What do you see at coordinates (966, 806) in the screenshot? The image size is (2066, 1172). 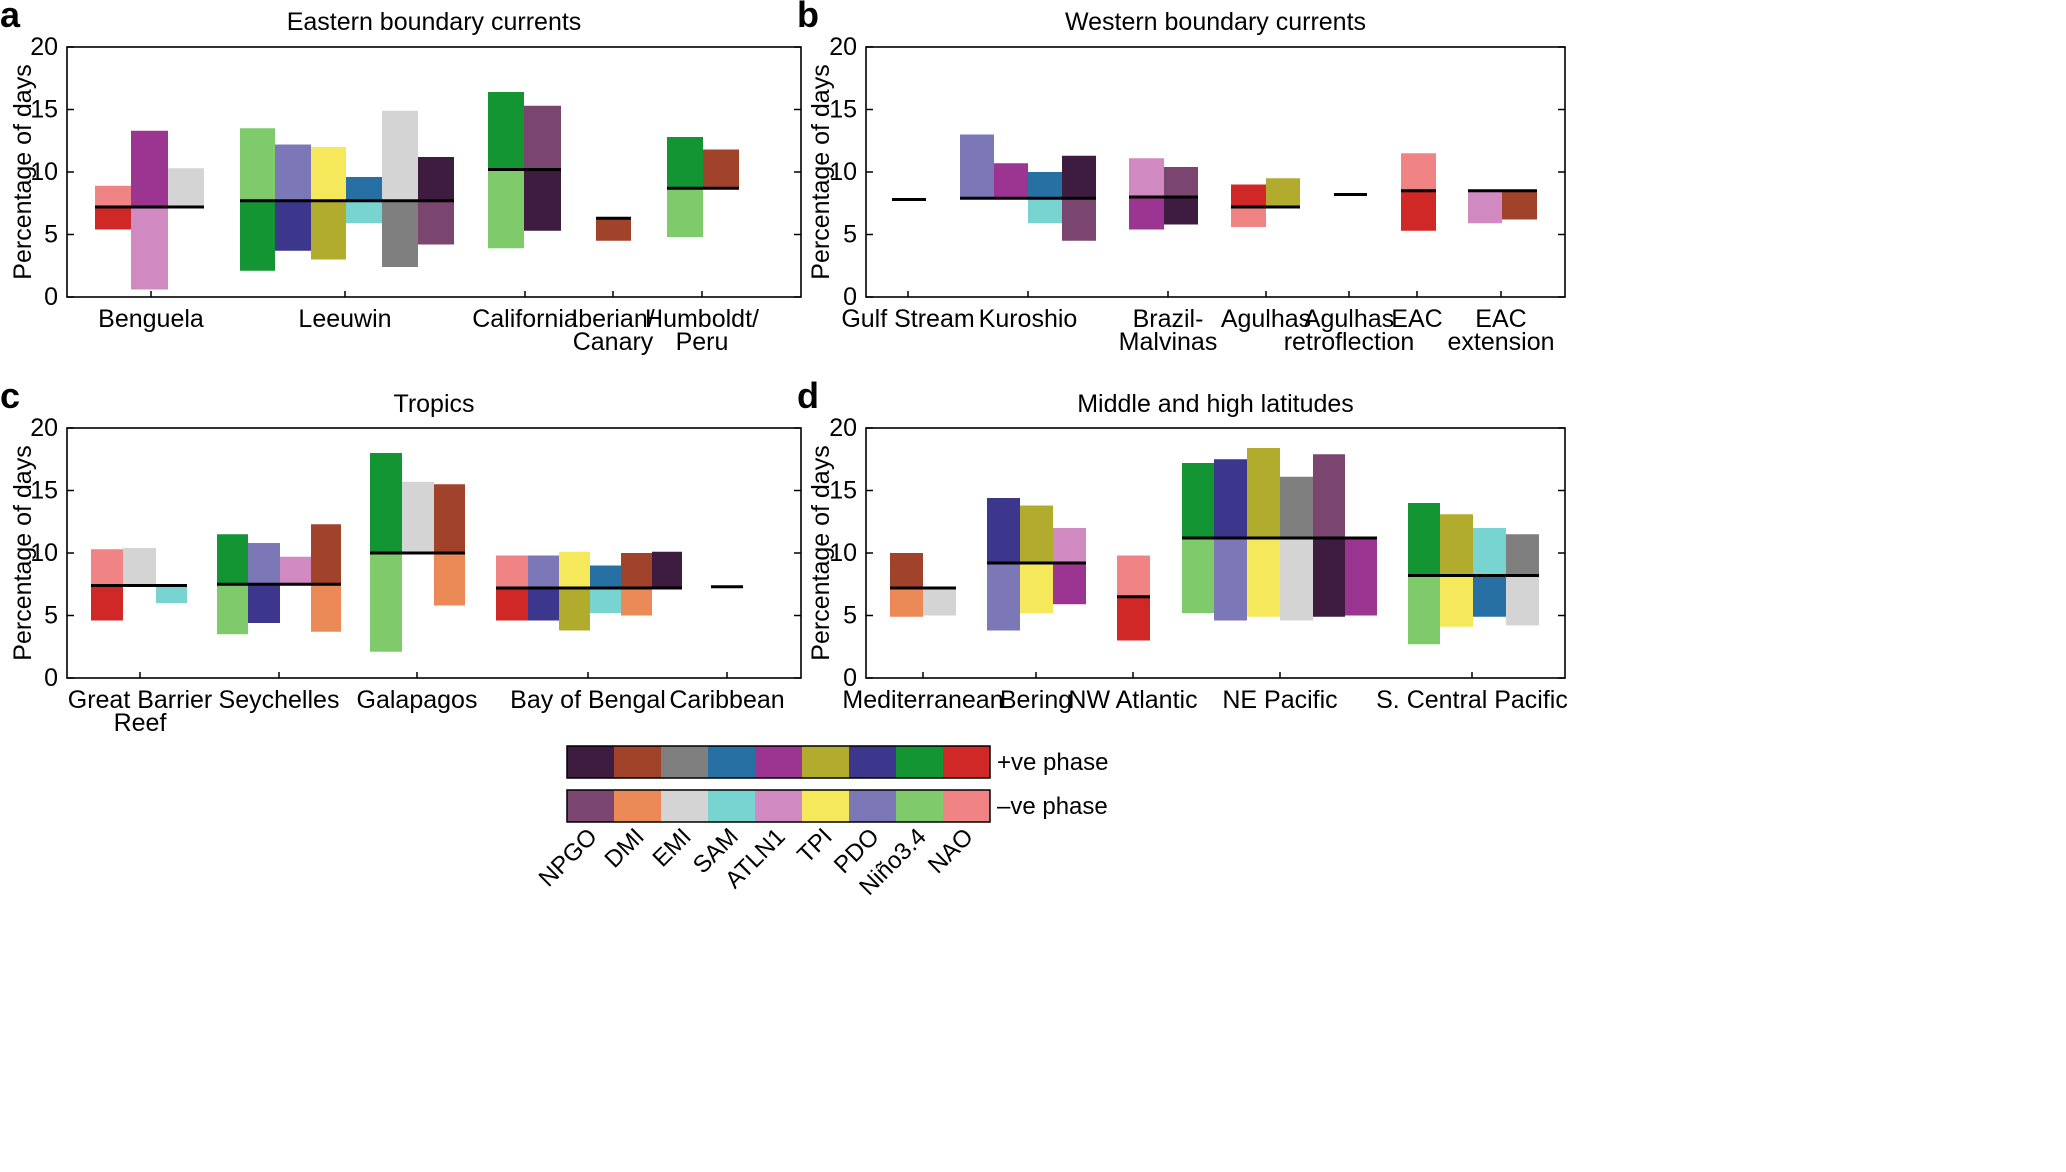 I see `legend-swatch-nao-neg` at bounding box center [966, 806].